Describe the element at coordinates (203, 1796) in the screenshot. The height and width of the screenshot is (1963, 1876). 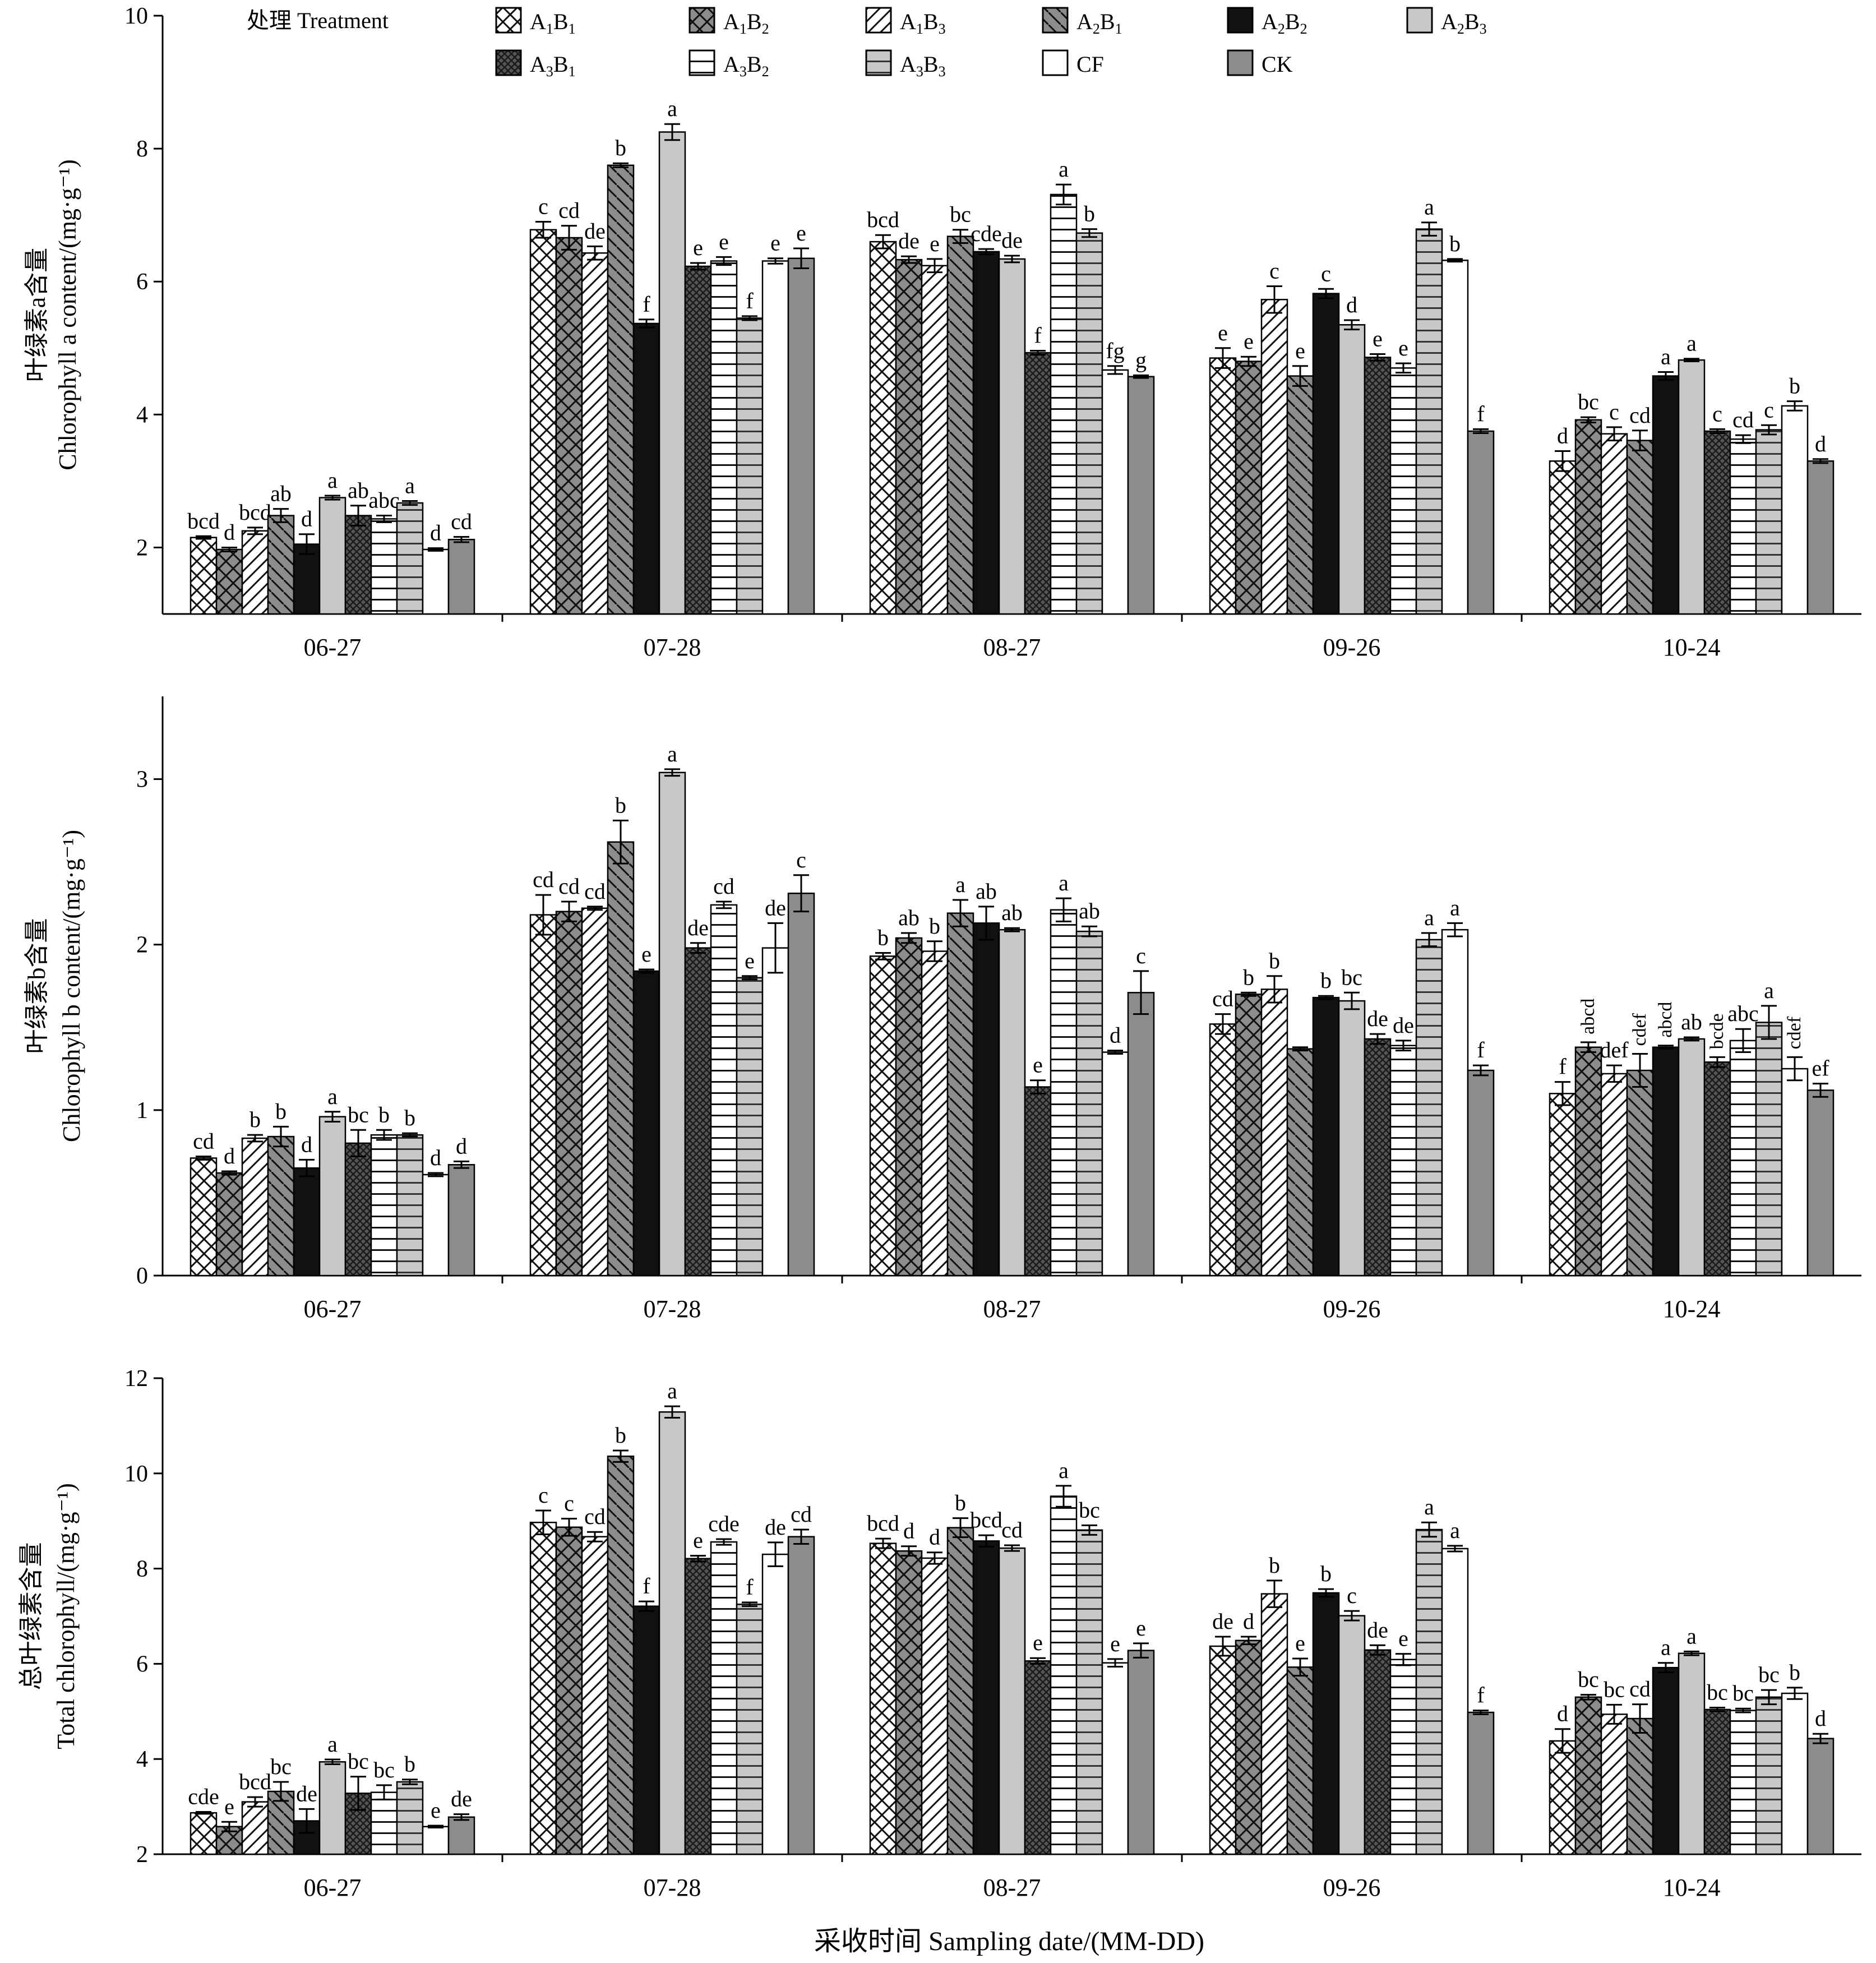
I see `significance-letter: cde` at that location.